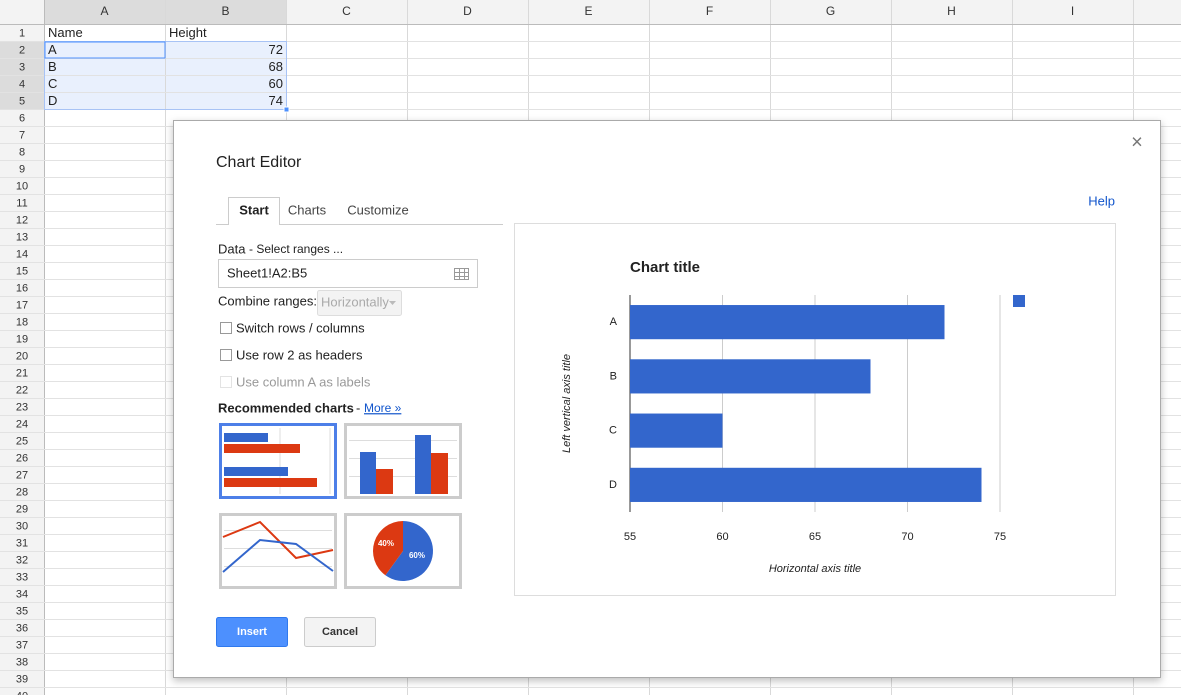 The image size is (1181, 695). Describe the element at coordinates (1019, 301) in the screenshot. I see `legend-swatch` at that location.